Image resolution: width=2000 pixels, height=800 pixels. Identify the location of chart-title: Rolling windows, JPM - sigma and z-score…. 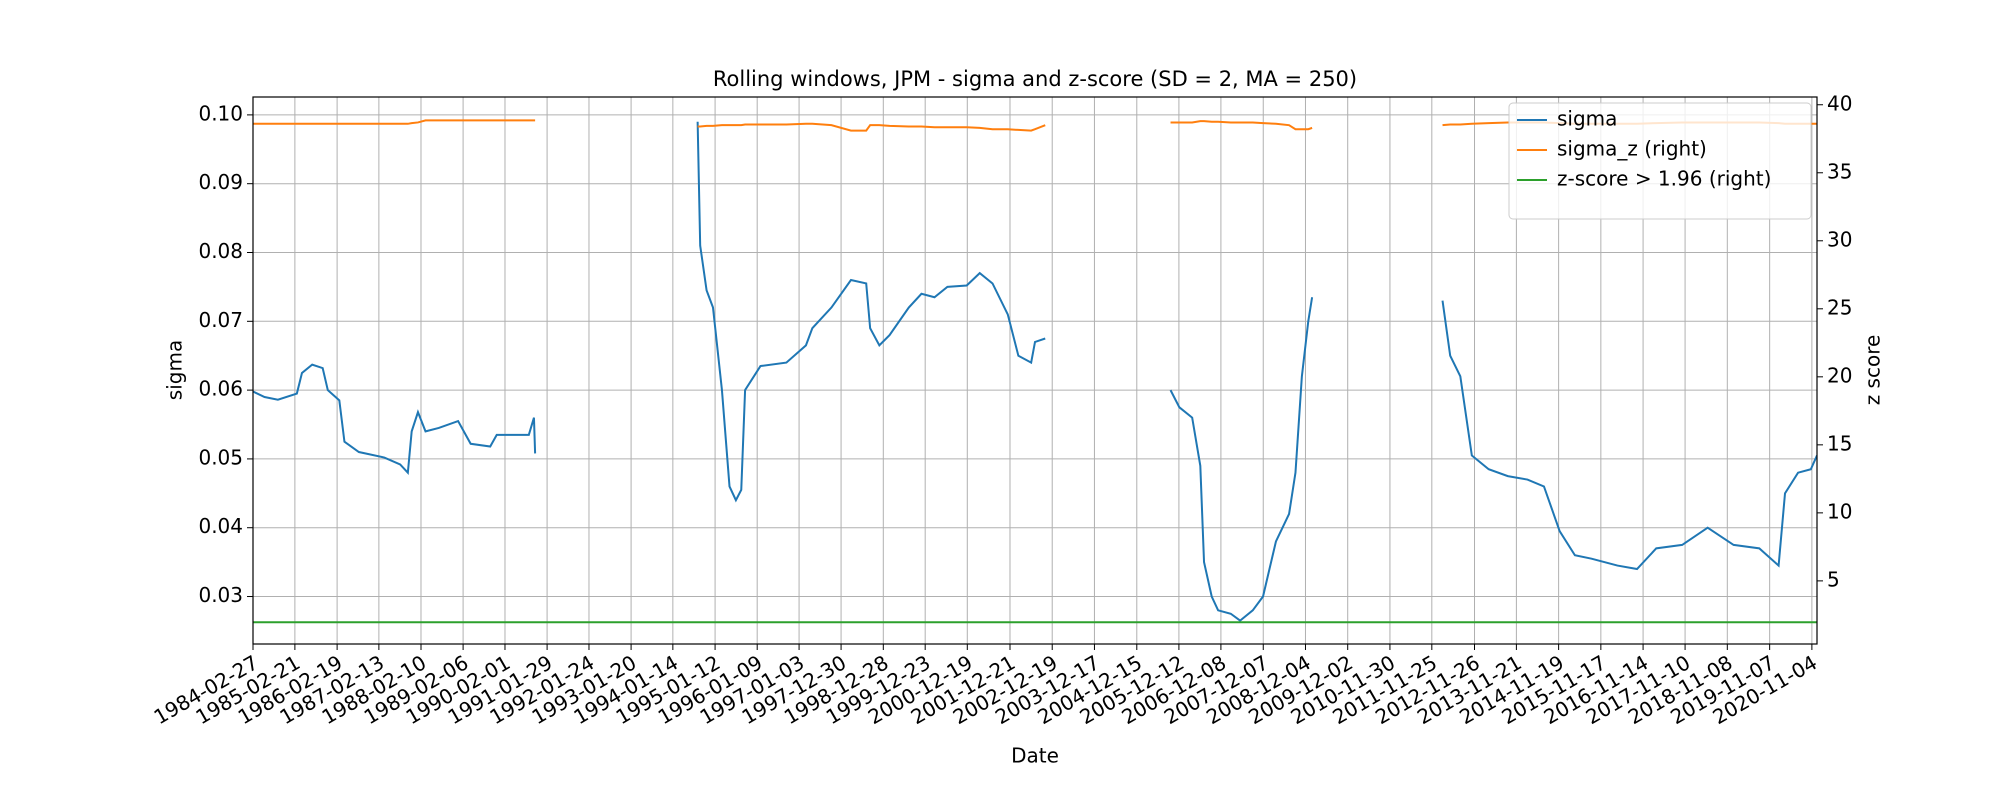
(1035, 79).